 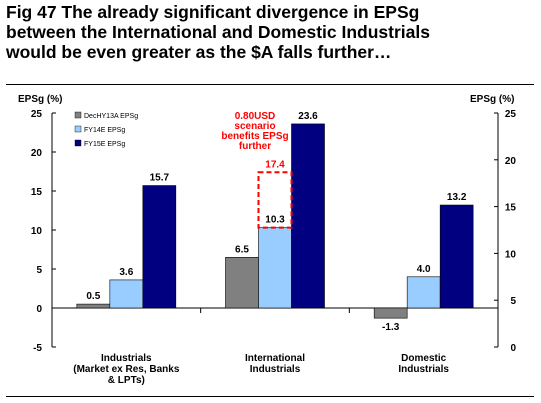 I want to click on bar-value-label: 6.5, so click(x=242, y=249).